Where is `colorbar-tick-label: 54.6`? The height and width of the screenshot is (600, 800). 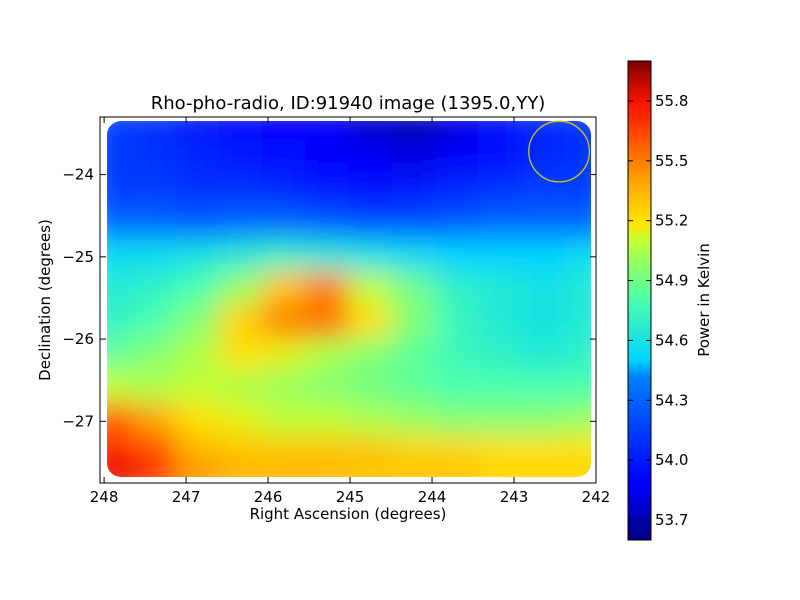 colorbar-tick-label: 54.6 is located at coordinates (671, 340).